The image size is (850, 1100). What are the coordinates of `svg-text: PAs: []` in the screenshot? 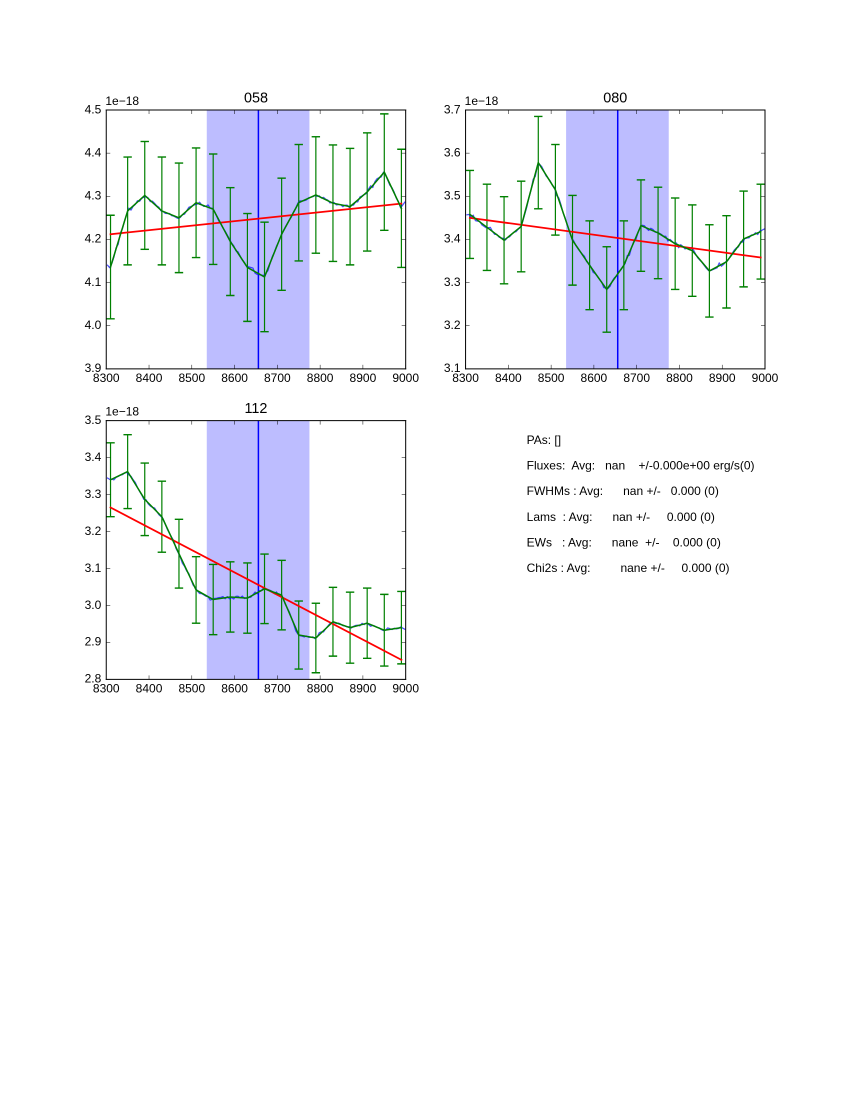 It's located at (544, 440).